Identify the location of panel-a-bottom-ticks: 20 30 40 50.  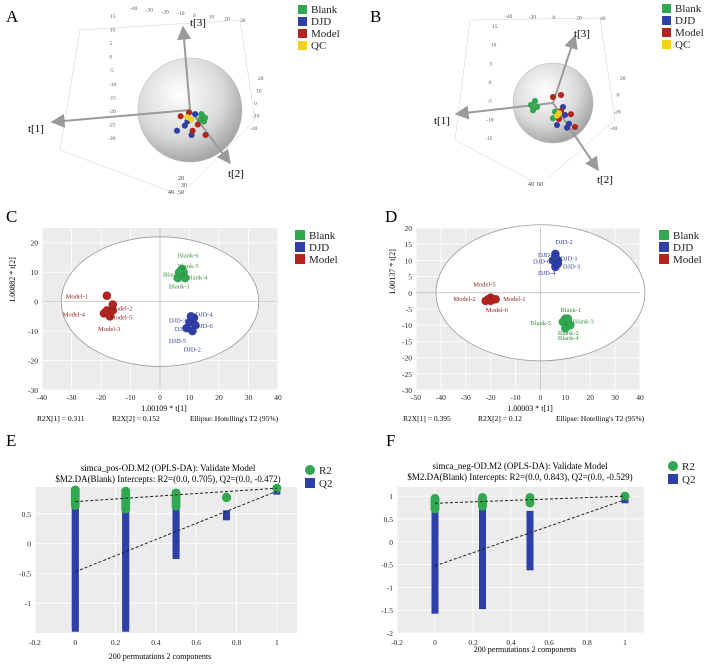
(177, 186).